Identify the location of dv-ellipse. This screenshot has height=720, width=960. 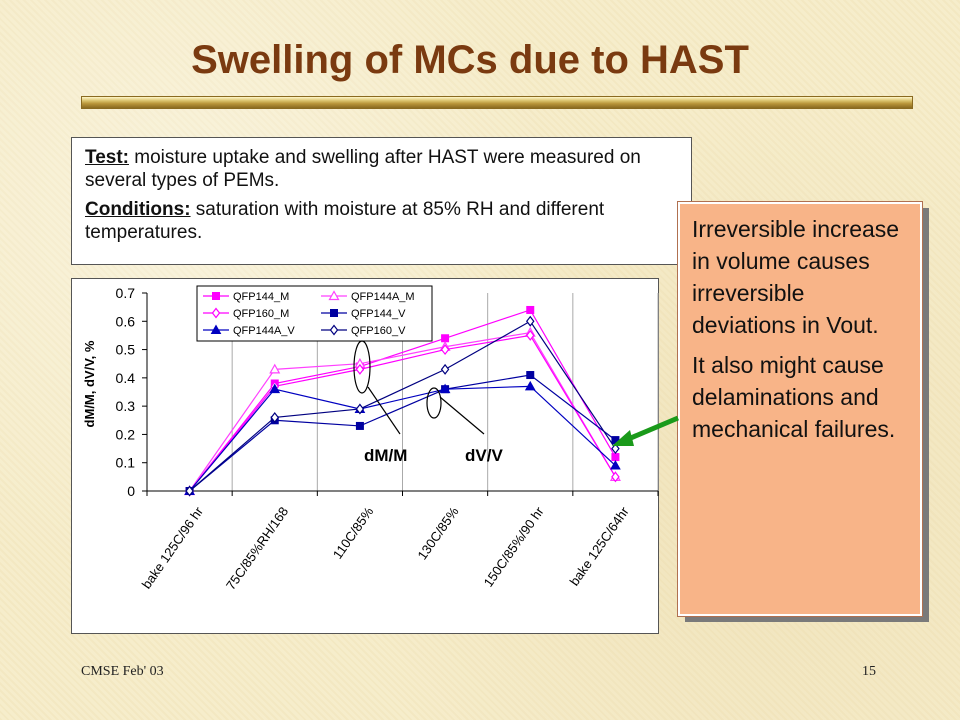
(434, 403).